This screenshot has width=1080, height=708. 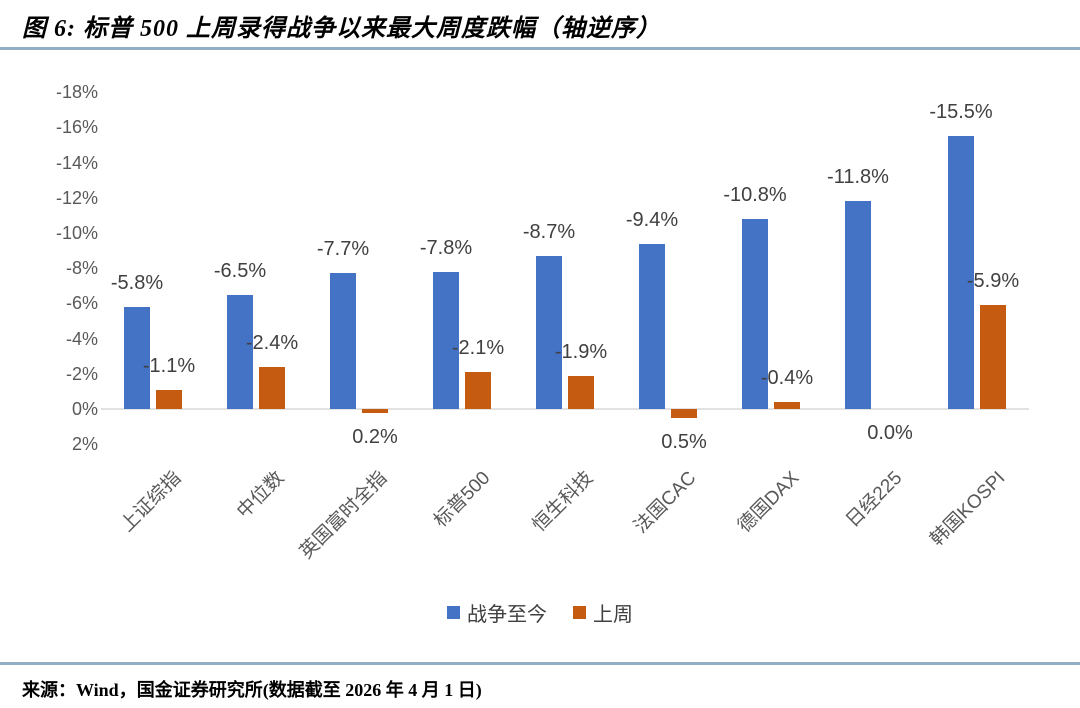 What do you see at coordinates (890, 433) in the screenshot?
I see `data-label: 0.0%` at bounding box center [890, 433].